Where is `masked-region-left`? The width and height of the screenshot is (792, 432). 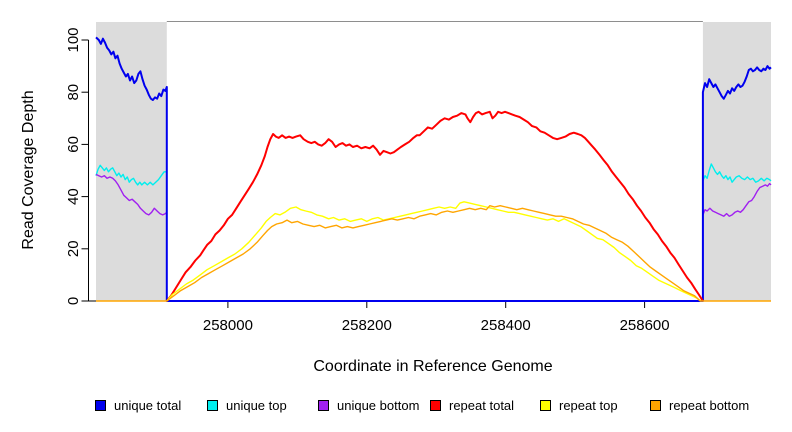
masked-region-left is located at coordinates (131, 161).